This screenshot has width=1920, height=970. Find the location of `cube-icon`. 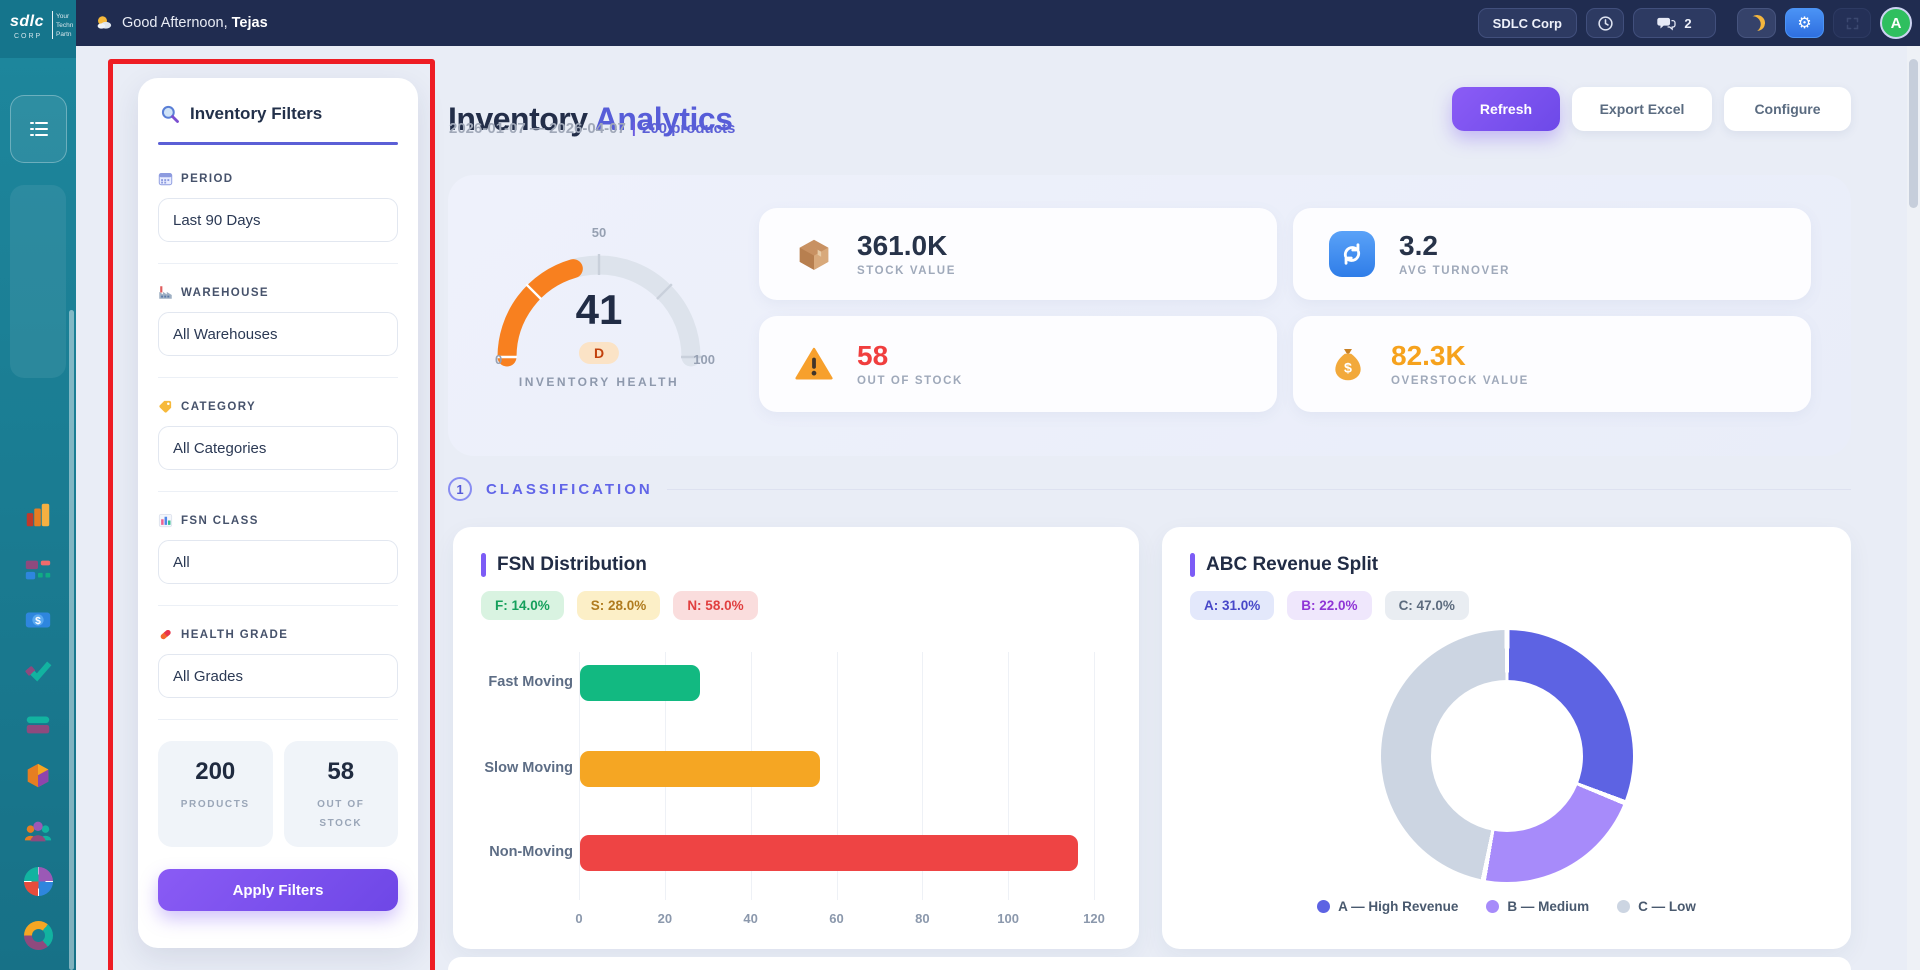

cube-icon is located at coordinates (38, 775).